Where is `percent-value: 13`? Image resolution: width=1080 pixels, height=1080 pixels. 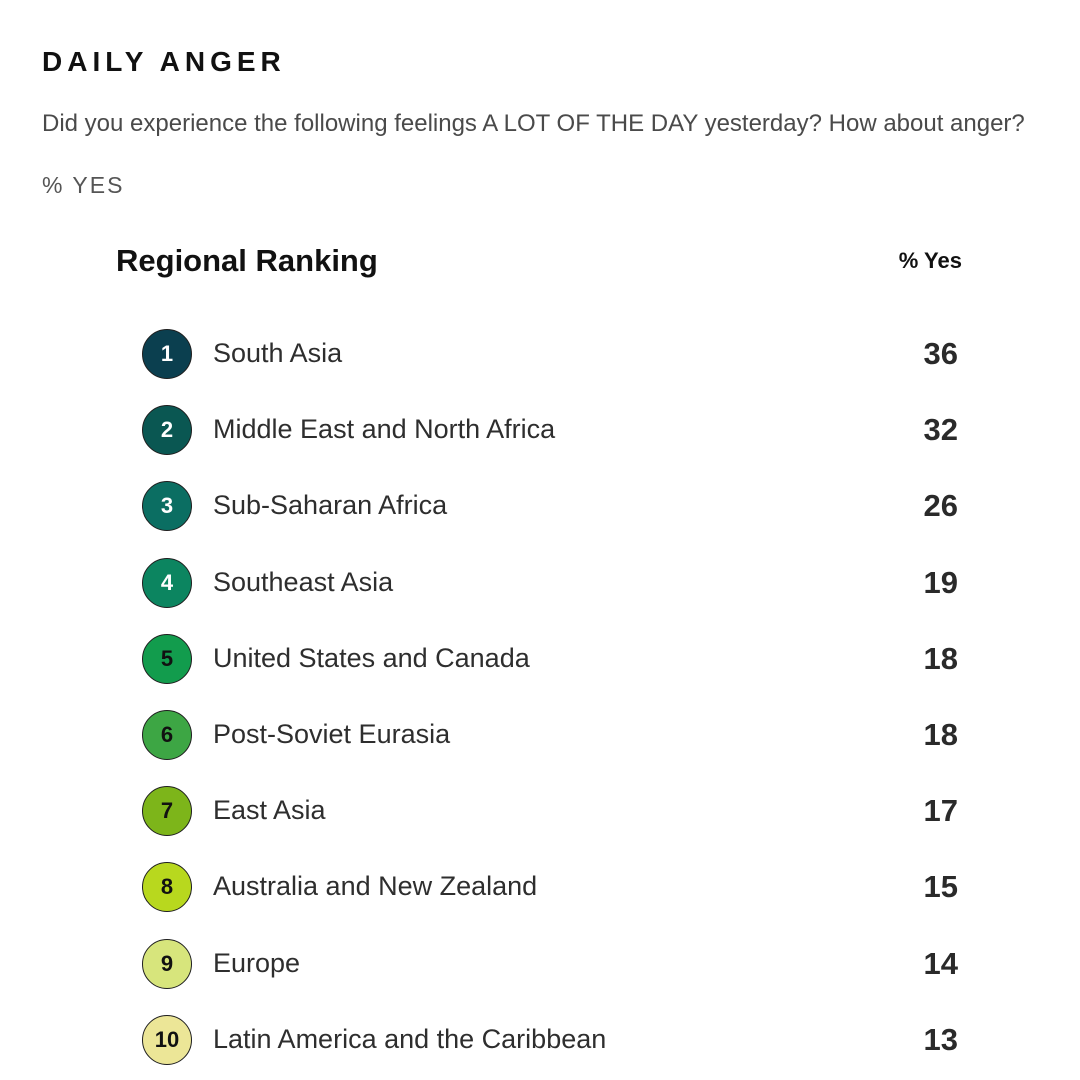
percent-value: 13 is located at coordinates (940, 1039).